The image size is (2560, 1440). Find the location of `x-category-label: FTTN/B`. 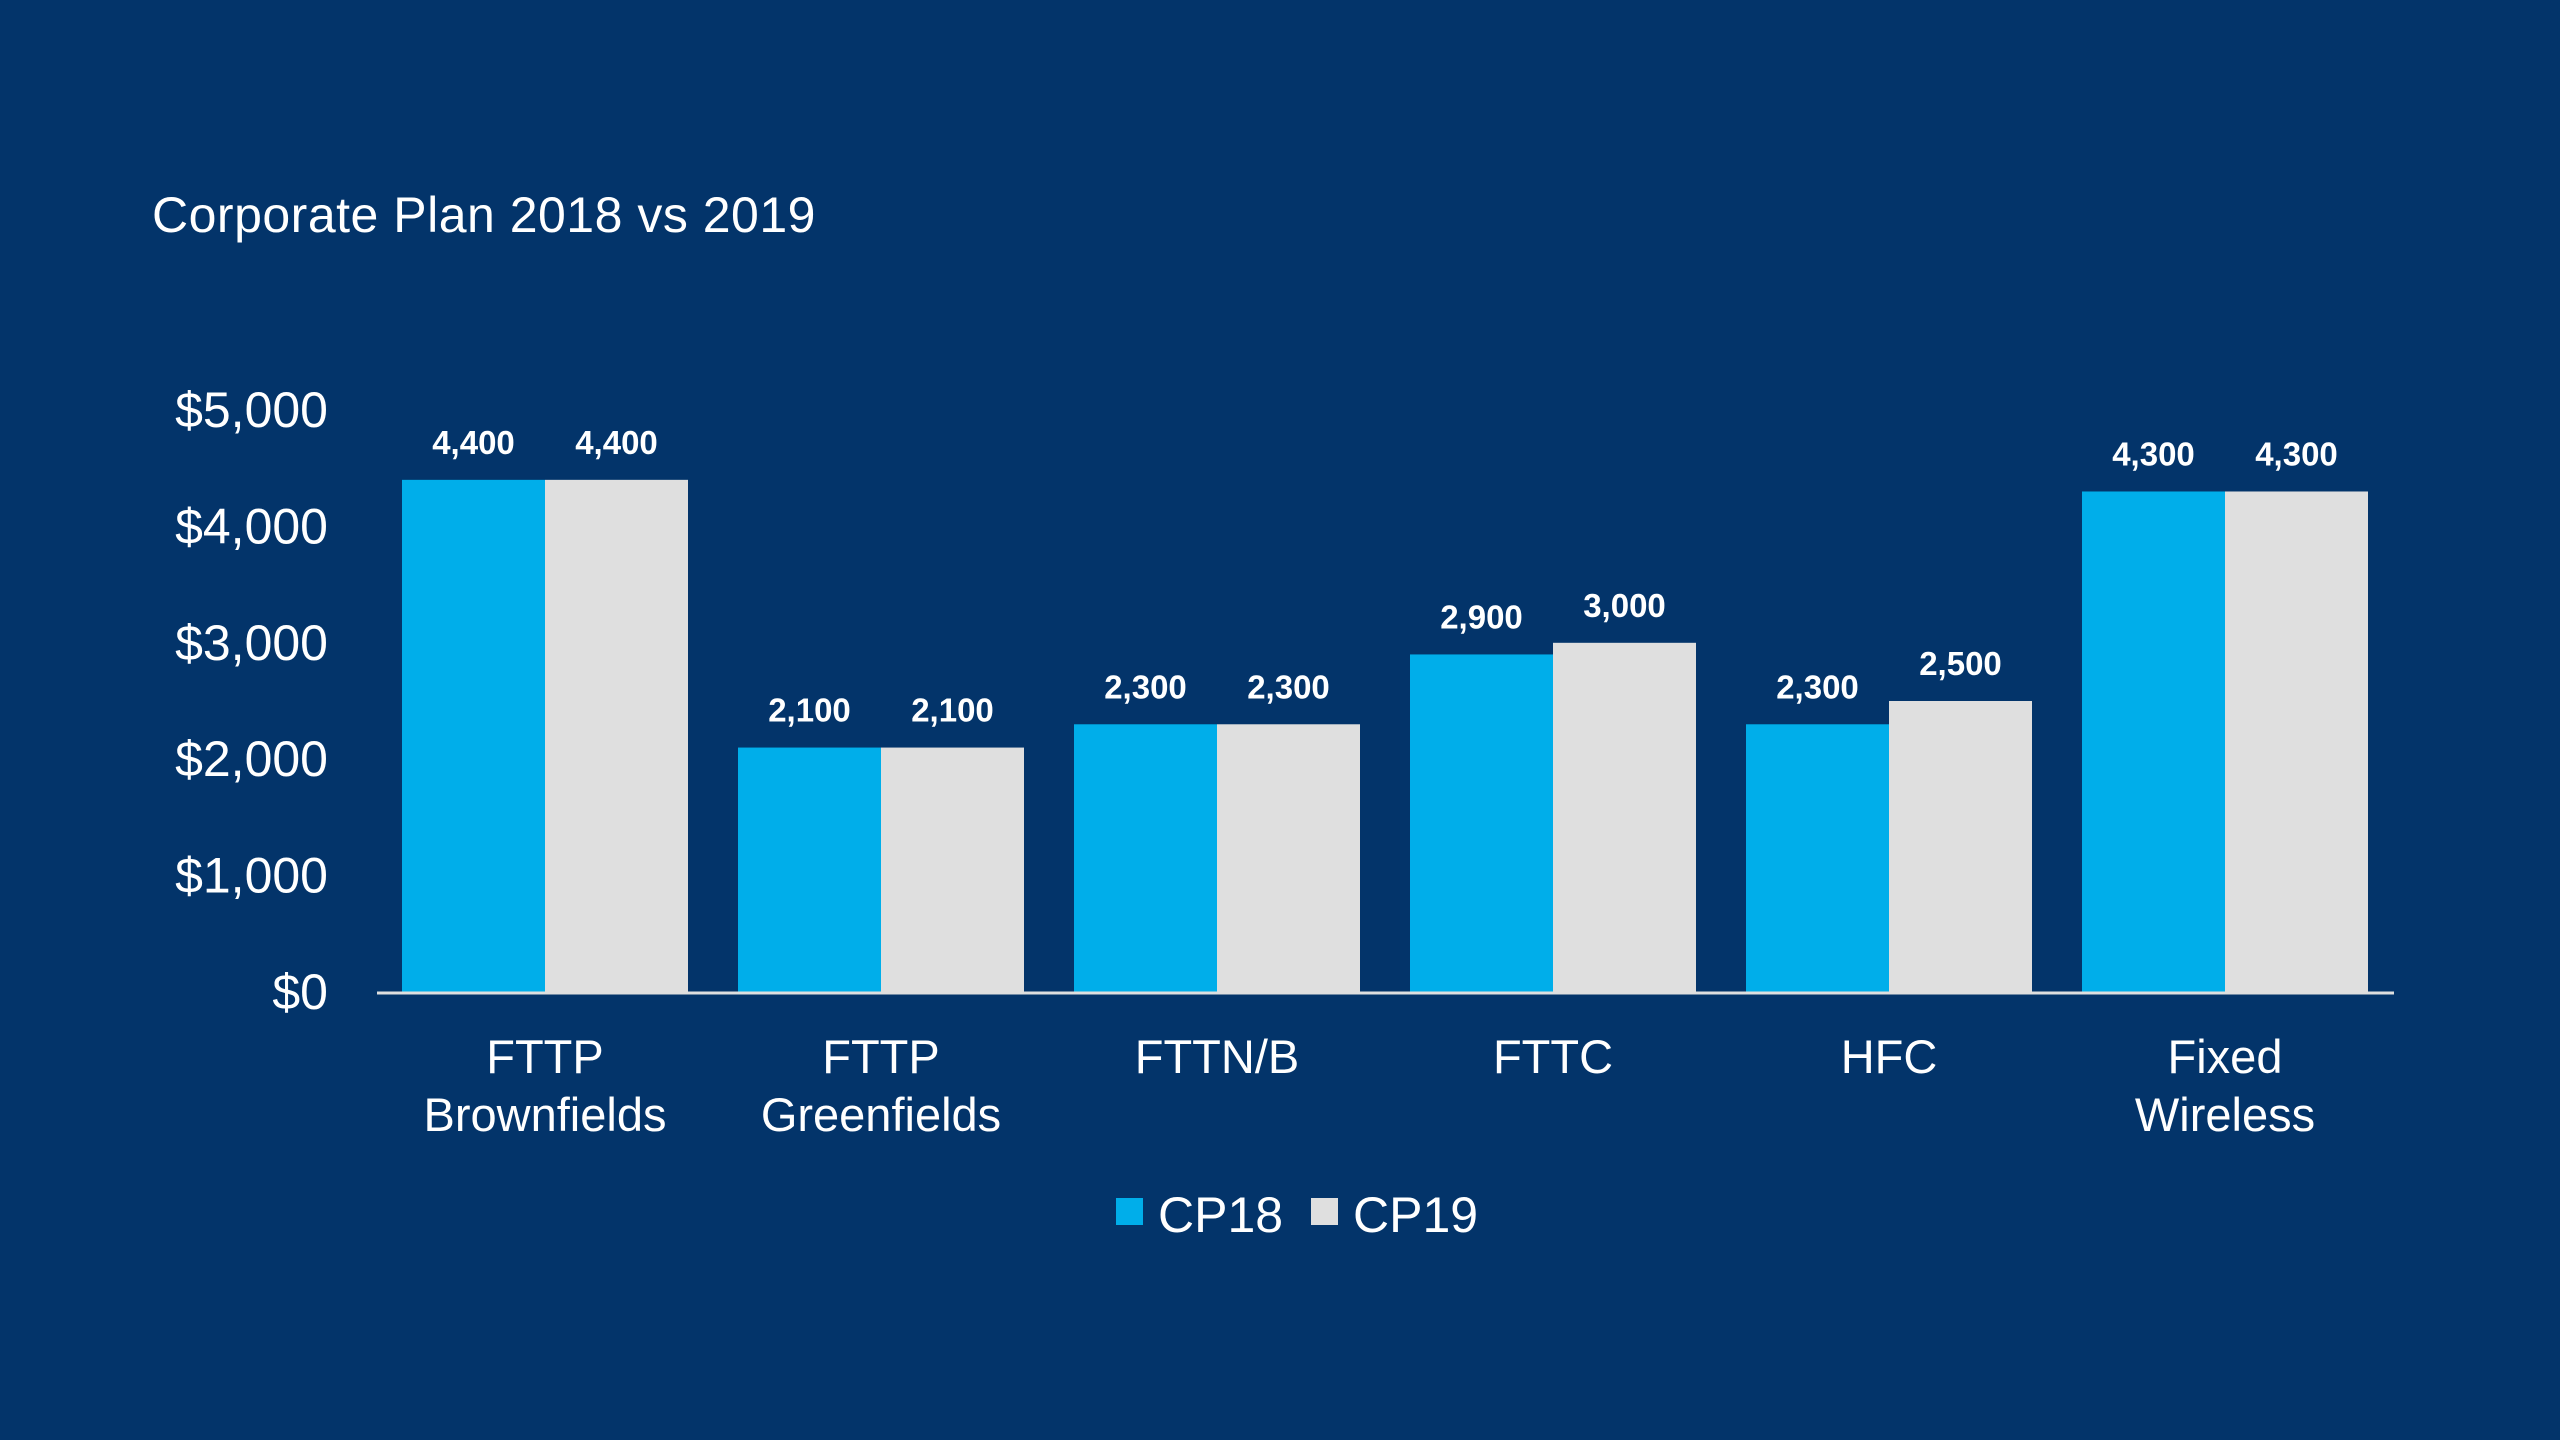

x-category-label: FTTN/B is located at coordinates (1217, 1056).